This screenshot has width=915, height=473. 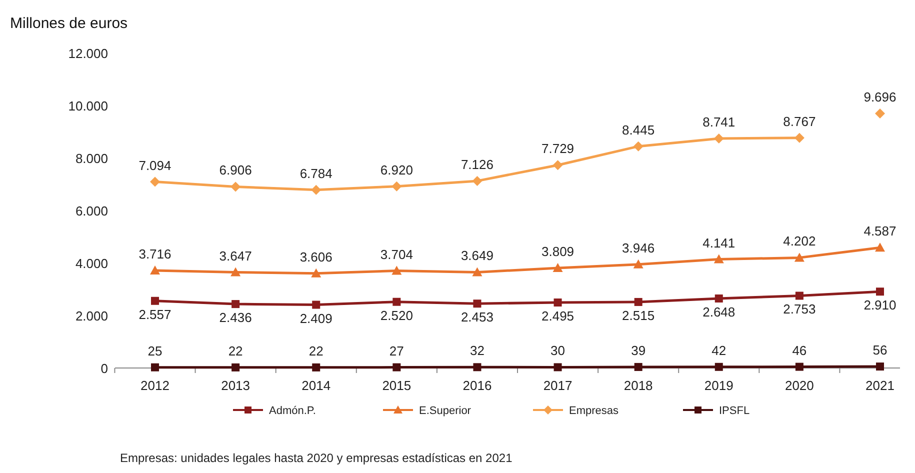 What do you see at coordinates (638, 315) in the screenshot?
I see `data-label: 2.515` at bounding box center [638, 315].